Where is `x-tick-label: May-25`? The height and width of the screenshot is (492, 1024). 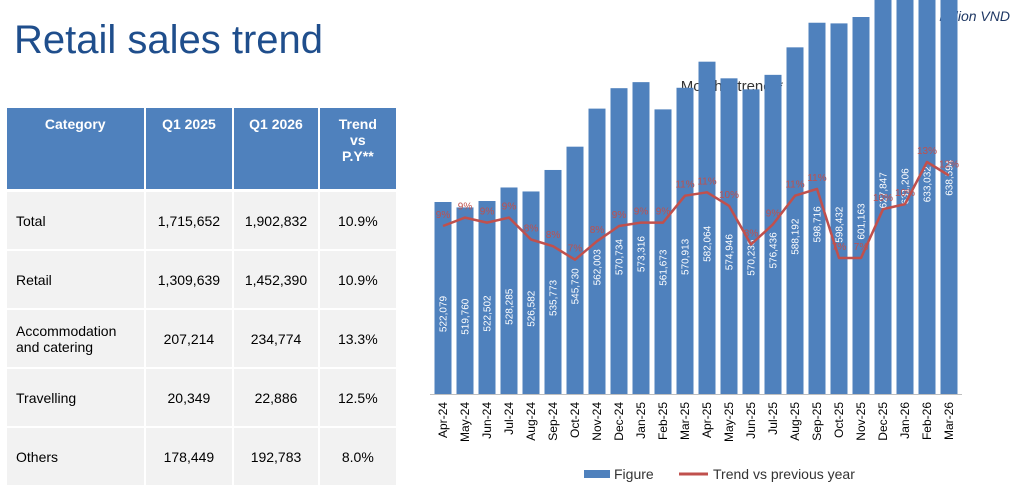
x-tick-label: May-25 is located at coordinates (729, 422).